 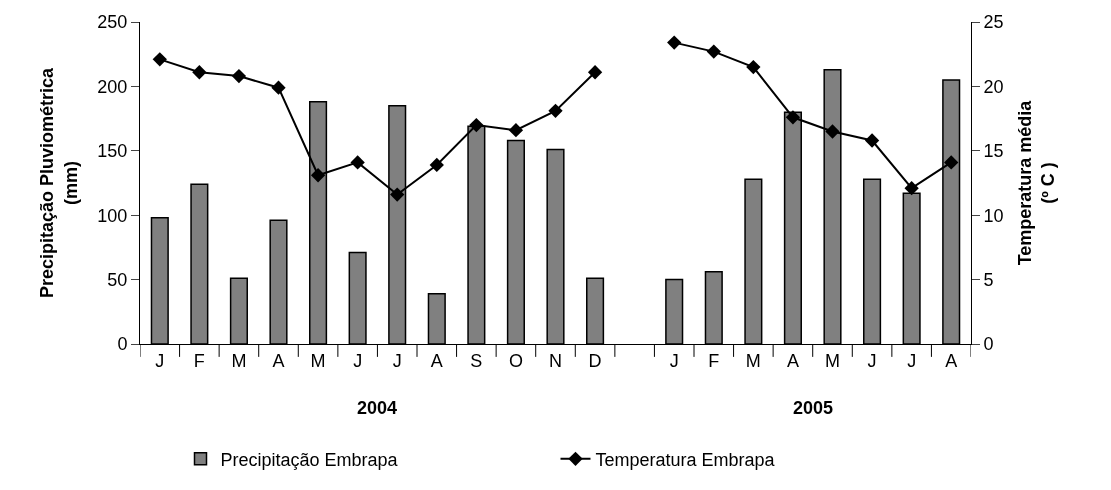 I want to click on text: 2004, so click(x=377, y=408).